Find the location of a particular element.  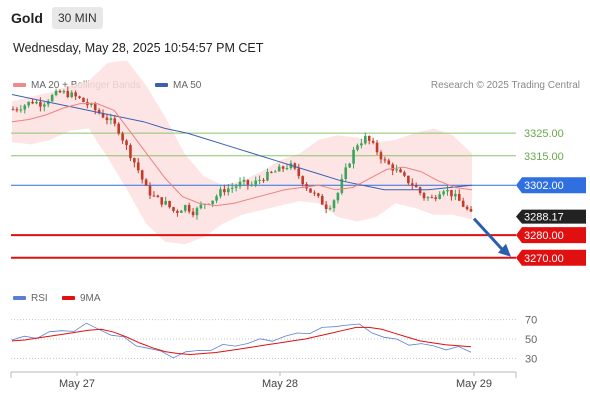

ma50-legend-label: MA 50 is located at coordinates (187, 85).